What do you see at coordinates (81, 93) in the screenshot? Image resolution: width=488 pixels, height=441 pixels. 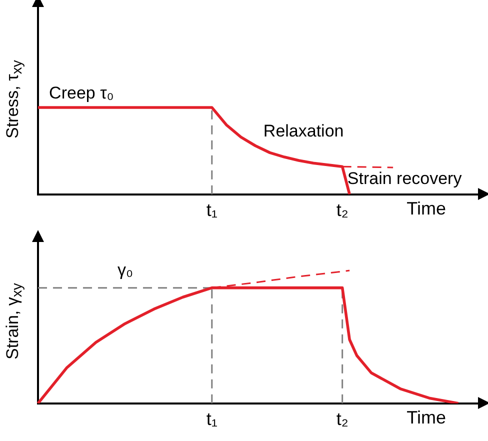 I see `text: Creep τ₀` at bounding box center [81, 93].